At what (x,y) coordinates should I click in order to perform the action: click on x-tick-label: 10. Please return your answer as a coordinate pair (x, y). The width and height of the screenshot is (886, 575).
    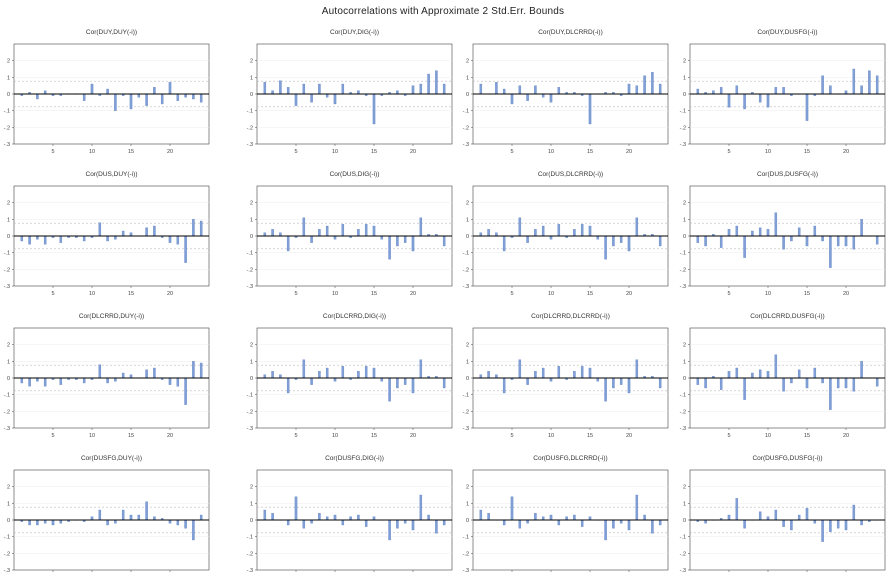
    Looking at the image, I should click on (92, 294).